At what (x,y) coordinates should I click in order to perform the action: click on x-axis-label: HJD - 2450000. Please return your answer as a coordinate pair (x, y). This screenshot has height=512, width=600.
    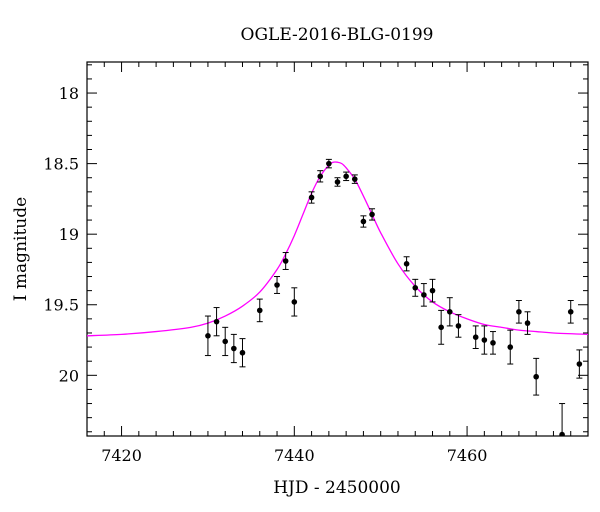
    Looking at the image, I should click on (337, 488).